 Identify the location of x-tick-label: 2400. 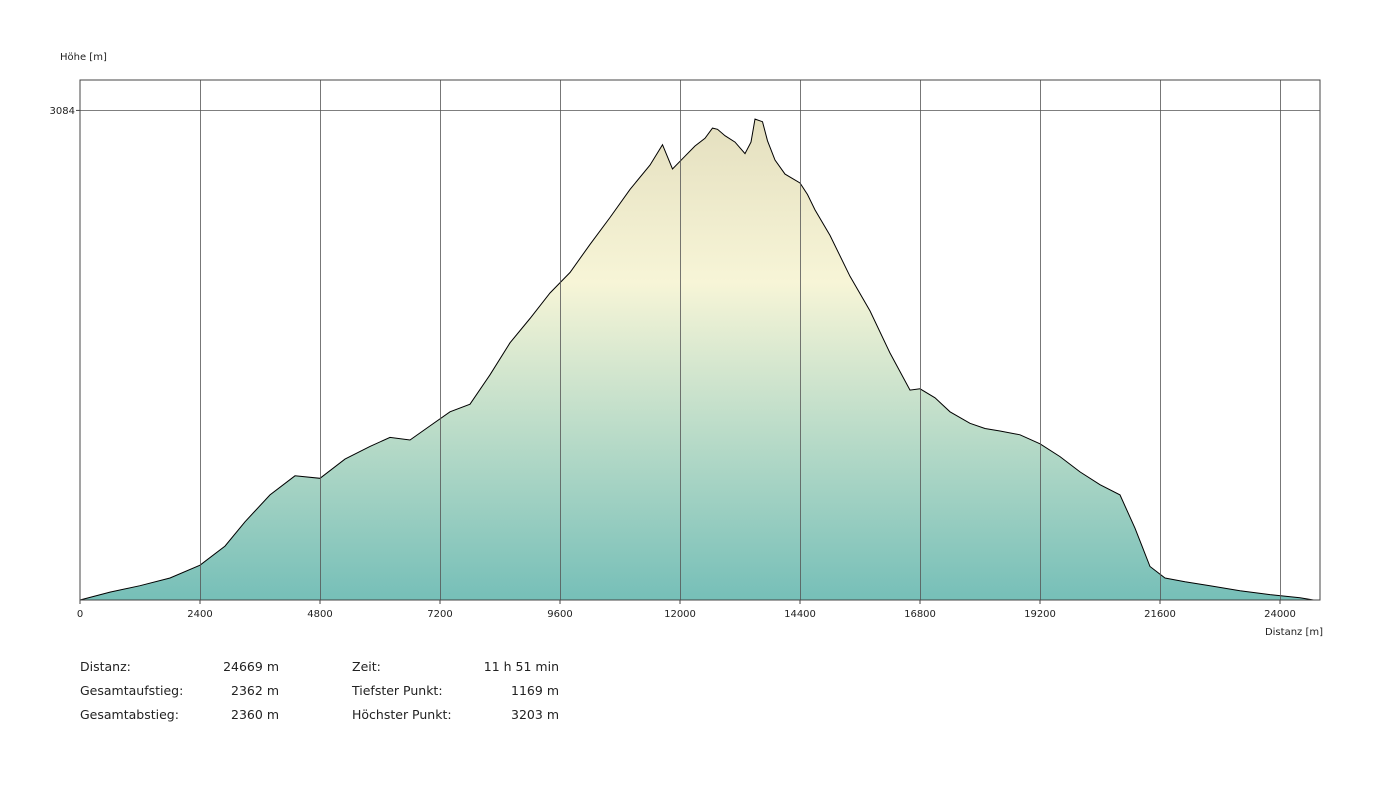
(199, 614).